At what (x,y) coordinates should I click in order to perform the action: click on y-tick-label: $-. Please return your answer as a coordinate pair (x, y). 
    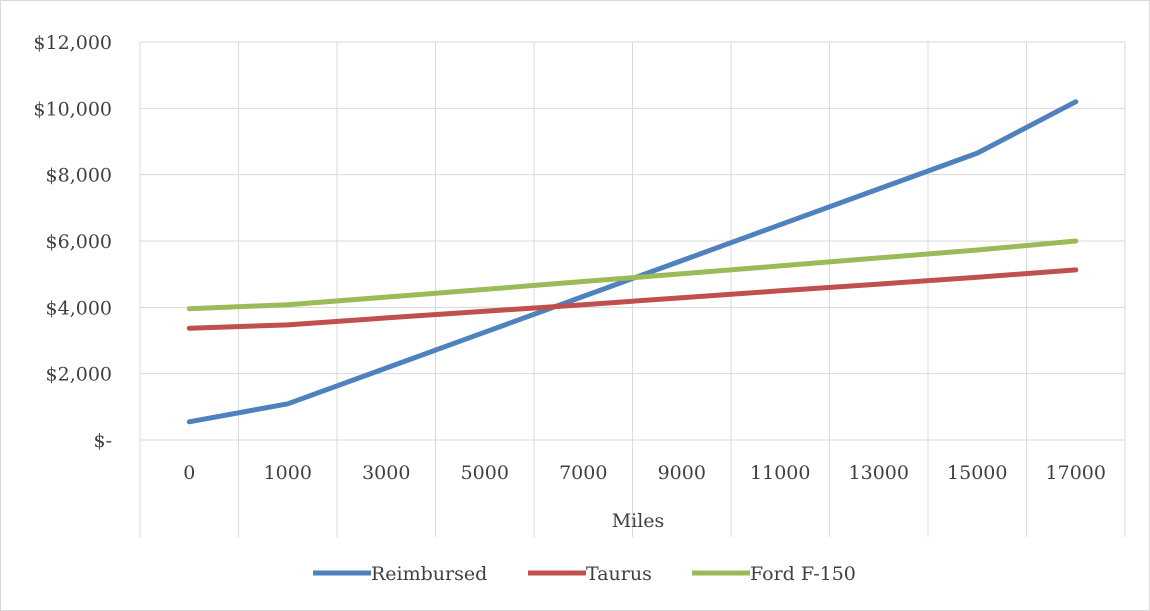
    Looking at the image, I should click on (102, 441).